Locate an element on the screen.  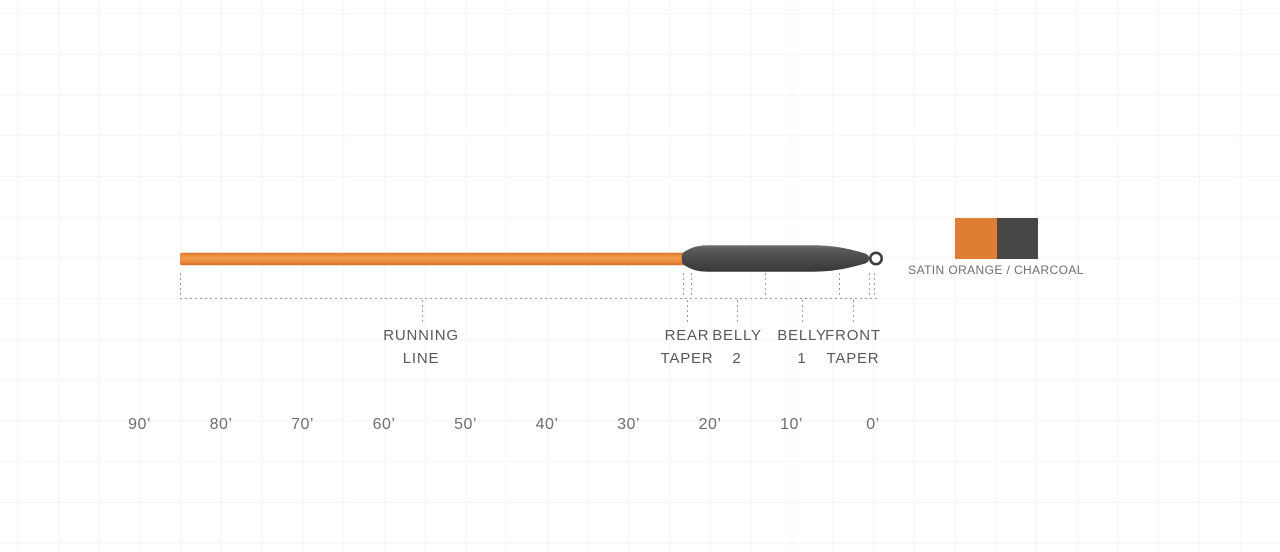
color-legend: SATIN ORANGE / CHARCOAL is located at coordinates (995, 247).